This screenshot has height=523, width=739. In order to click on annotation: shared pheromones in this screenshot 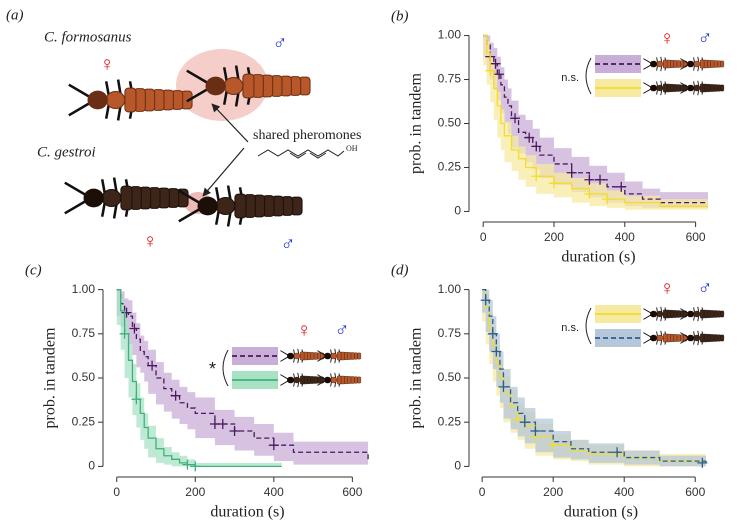, I will do `click(307, 135)`.